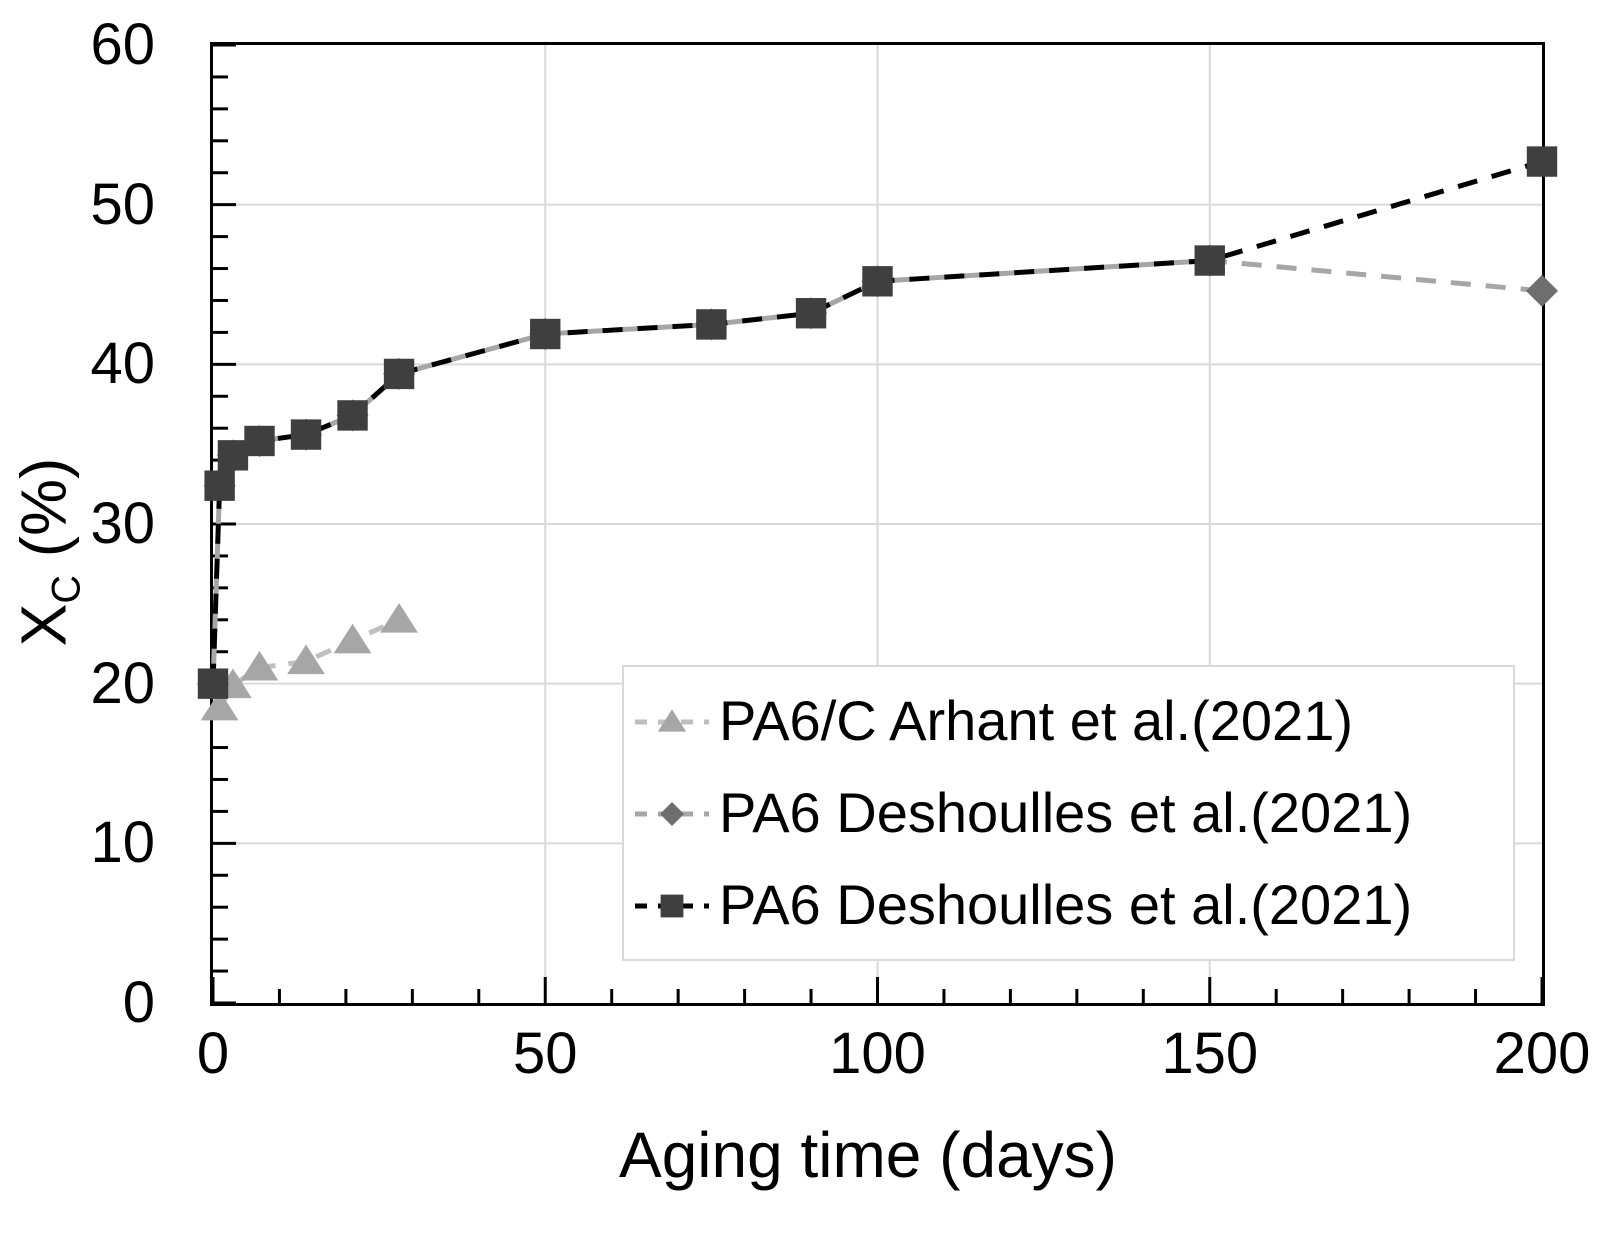 This screenshot has height=1233, width=1606. What do you see at coordinates (122, 204) in the screenshot?
I see `y-tick-label: 50` at bounding box center [122, 204].